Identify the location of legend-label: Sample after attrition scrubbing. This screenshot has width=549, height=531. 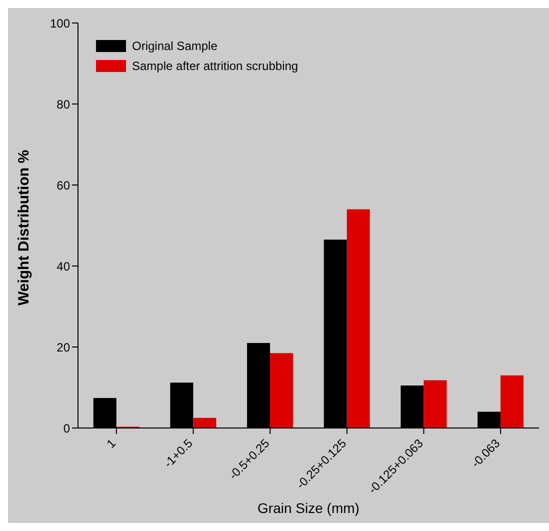
(215, 66).